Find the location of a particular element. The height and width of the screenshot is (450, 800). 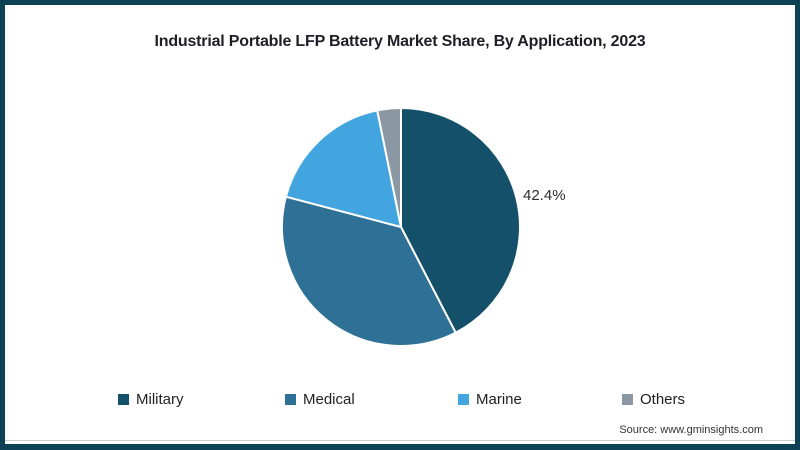

pie-slice-medical is located at coordinates (369, 271).